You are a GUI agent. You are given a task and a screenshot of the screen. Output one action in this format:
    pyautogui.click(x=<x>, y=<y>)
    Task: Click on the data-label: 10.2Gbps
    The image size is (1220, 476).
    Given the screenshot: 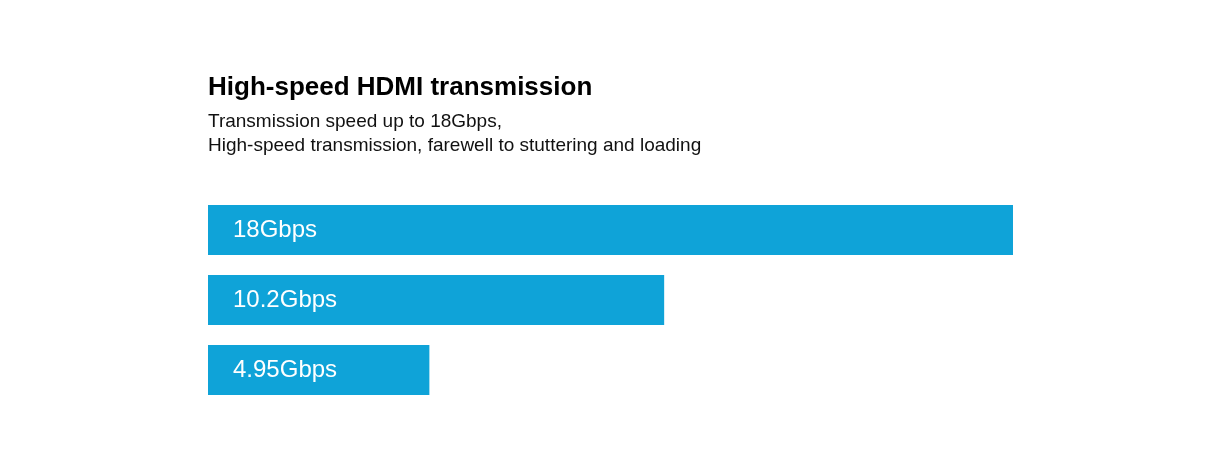 What is the action you would take?
    pyautogui.click(x=285, y=298)
    